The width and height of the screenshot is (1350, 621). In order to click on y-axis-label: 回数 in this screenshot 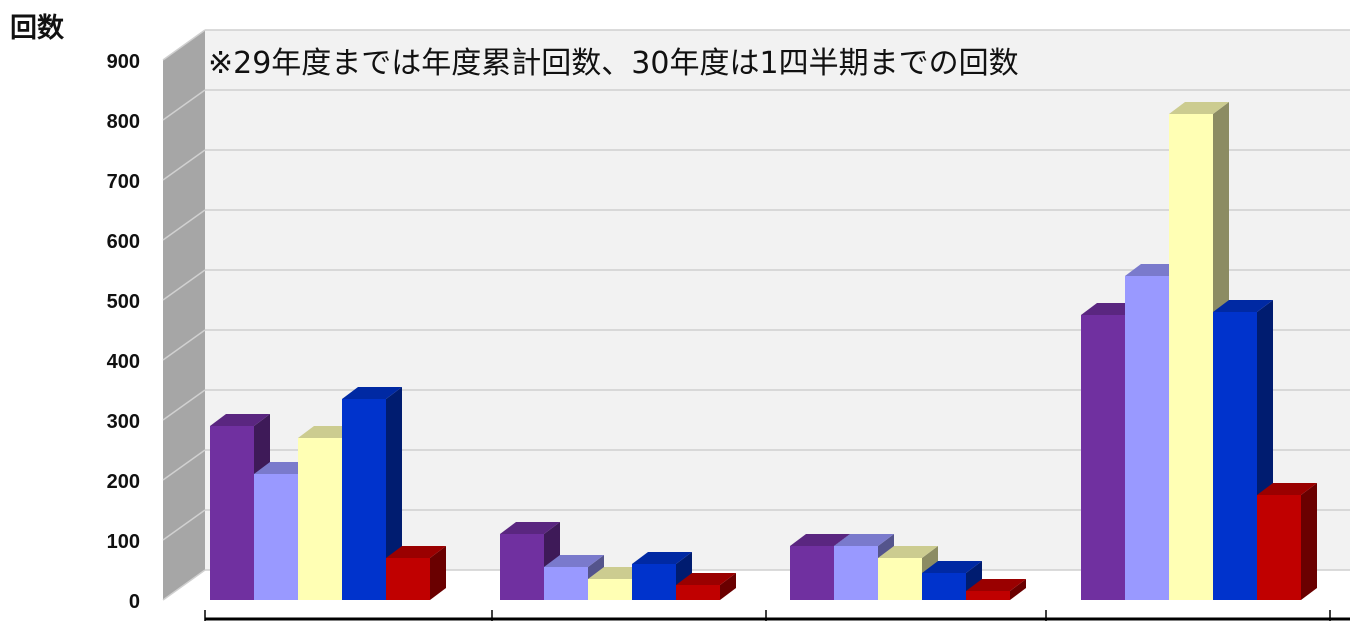, I will do `click(37, 28)`.